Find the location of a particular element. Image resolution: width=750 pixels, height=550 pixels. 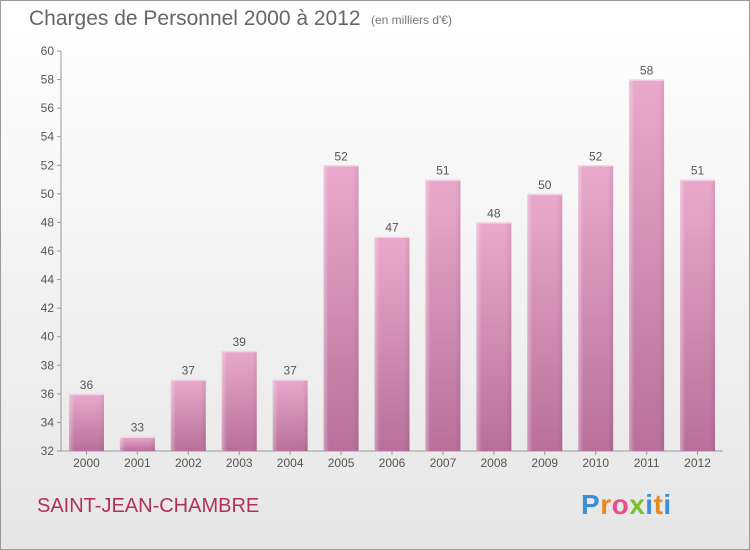

bar-shade-2005 is located at coordinates (341, 308).